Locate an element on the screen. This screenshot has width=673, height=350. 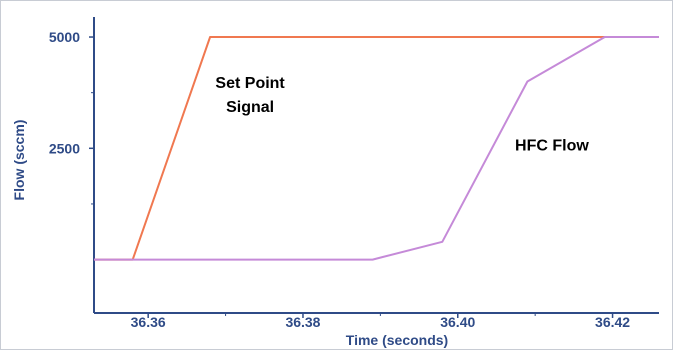
annotation-0-line-0: Set Point is located at coordinates (250, 83).